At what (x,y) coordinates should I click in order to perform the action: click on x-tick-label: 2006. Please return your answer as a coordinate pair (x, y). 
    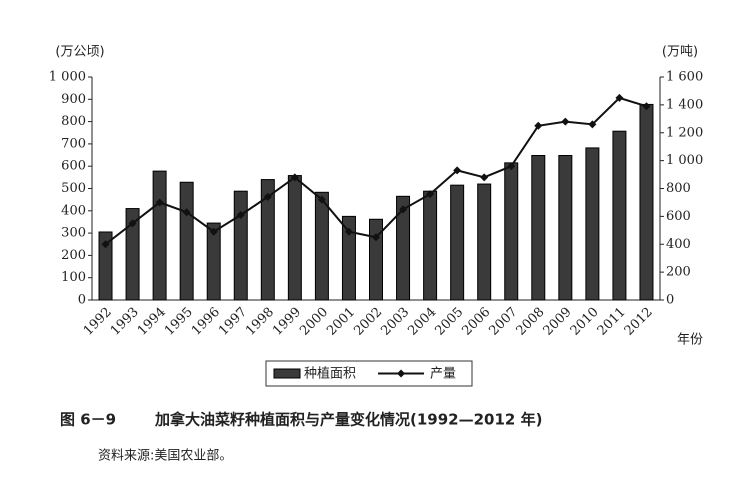
    Looking at the image, I should click on (476, 322).